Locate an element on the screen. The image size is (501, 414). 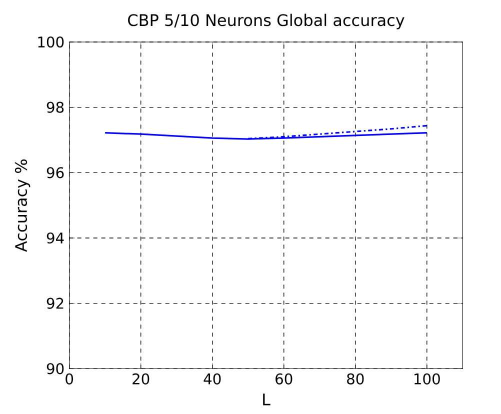
y-tick-label: 92 is located at coordinates (55, 303).